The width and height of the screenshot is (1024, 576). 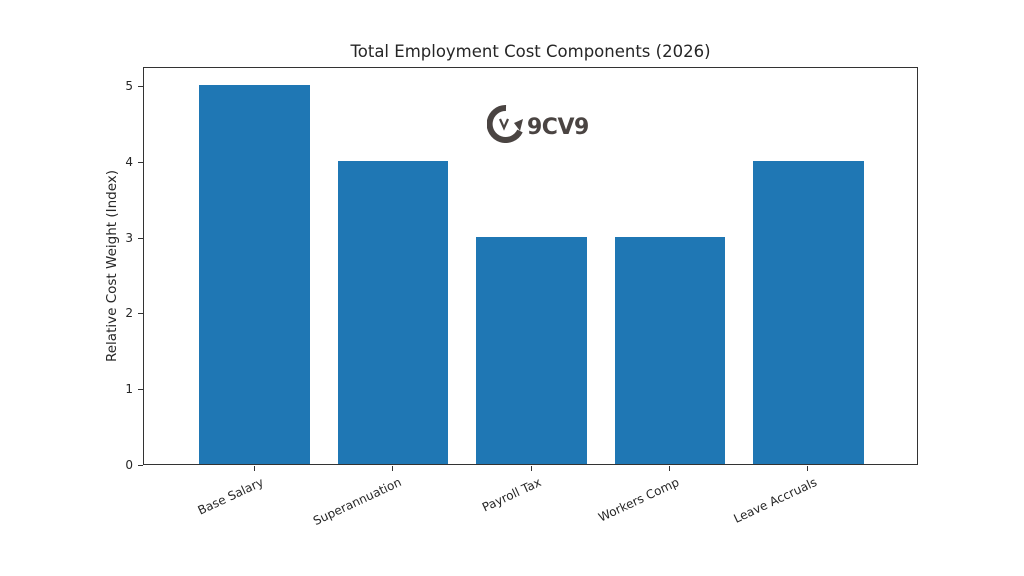 What do you see at coordinates (639, 500) in the screenshot?
I see `x-tick-label: Workers Comp` at bounding box center [639, 500].